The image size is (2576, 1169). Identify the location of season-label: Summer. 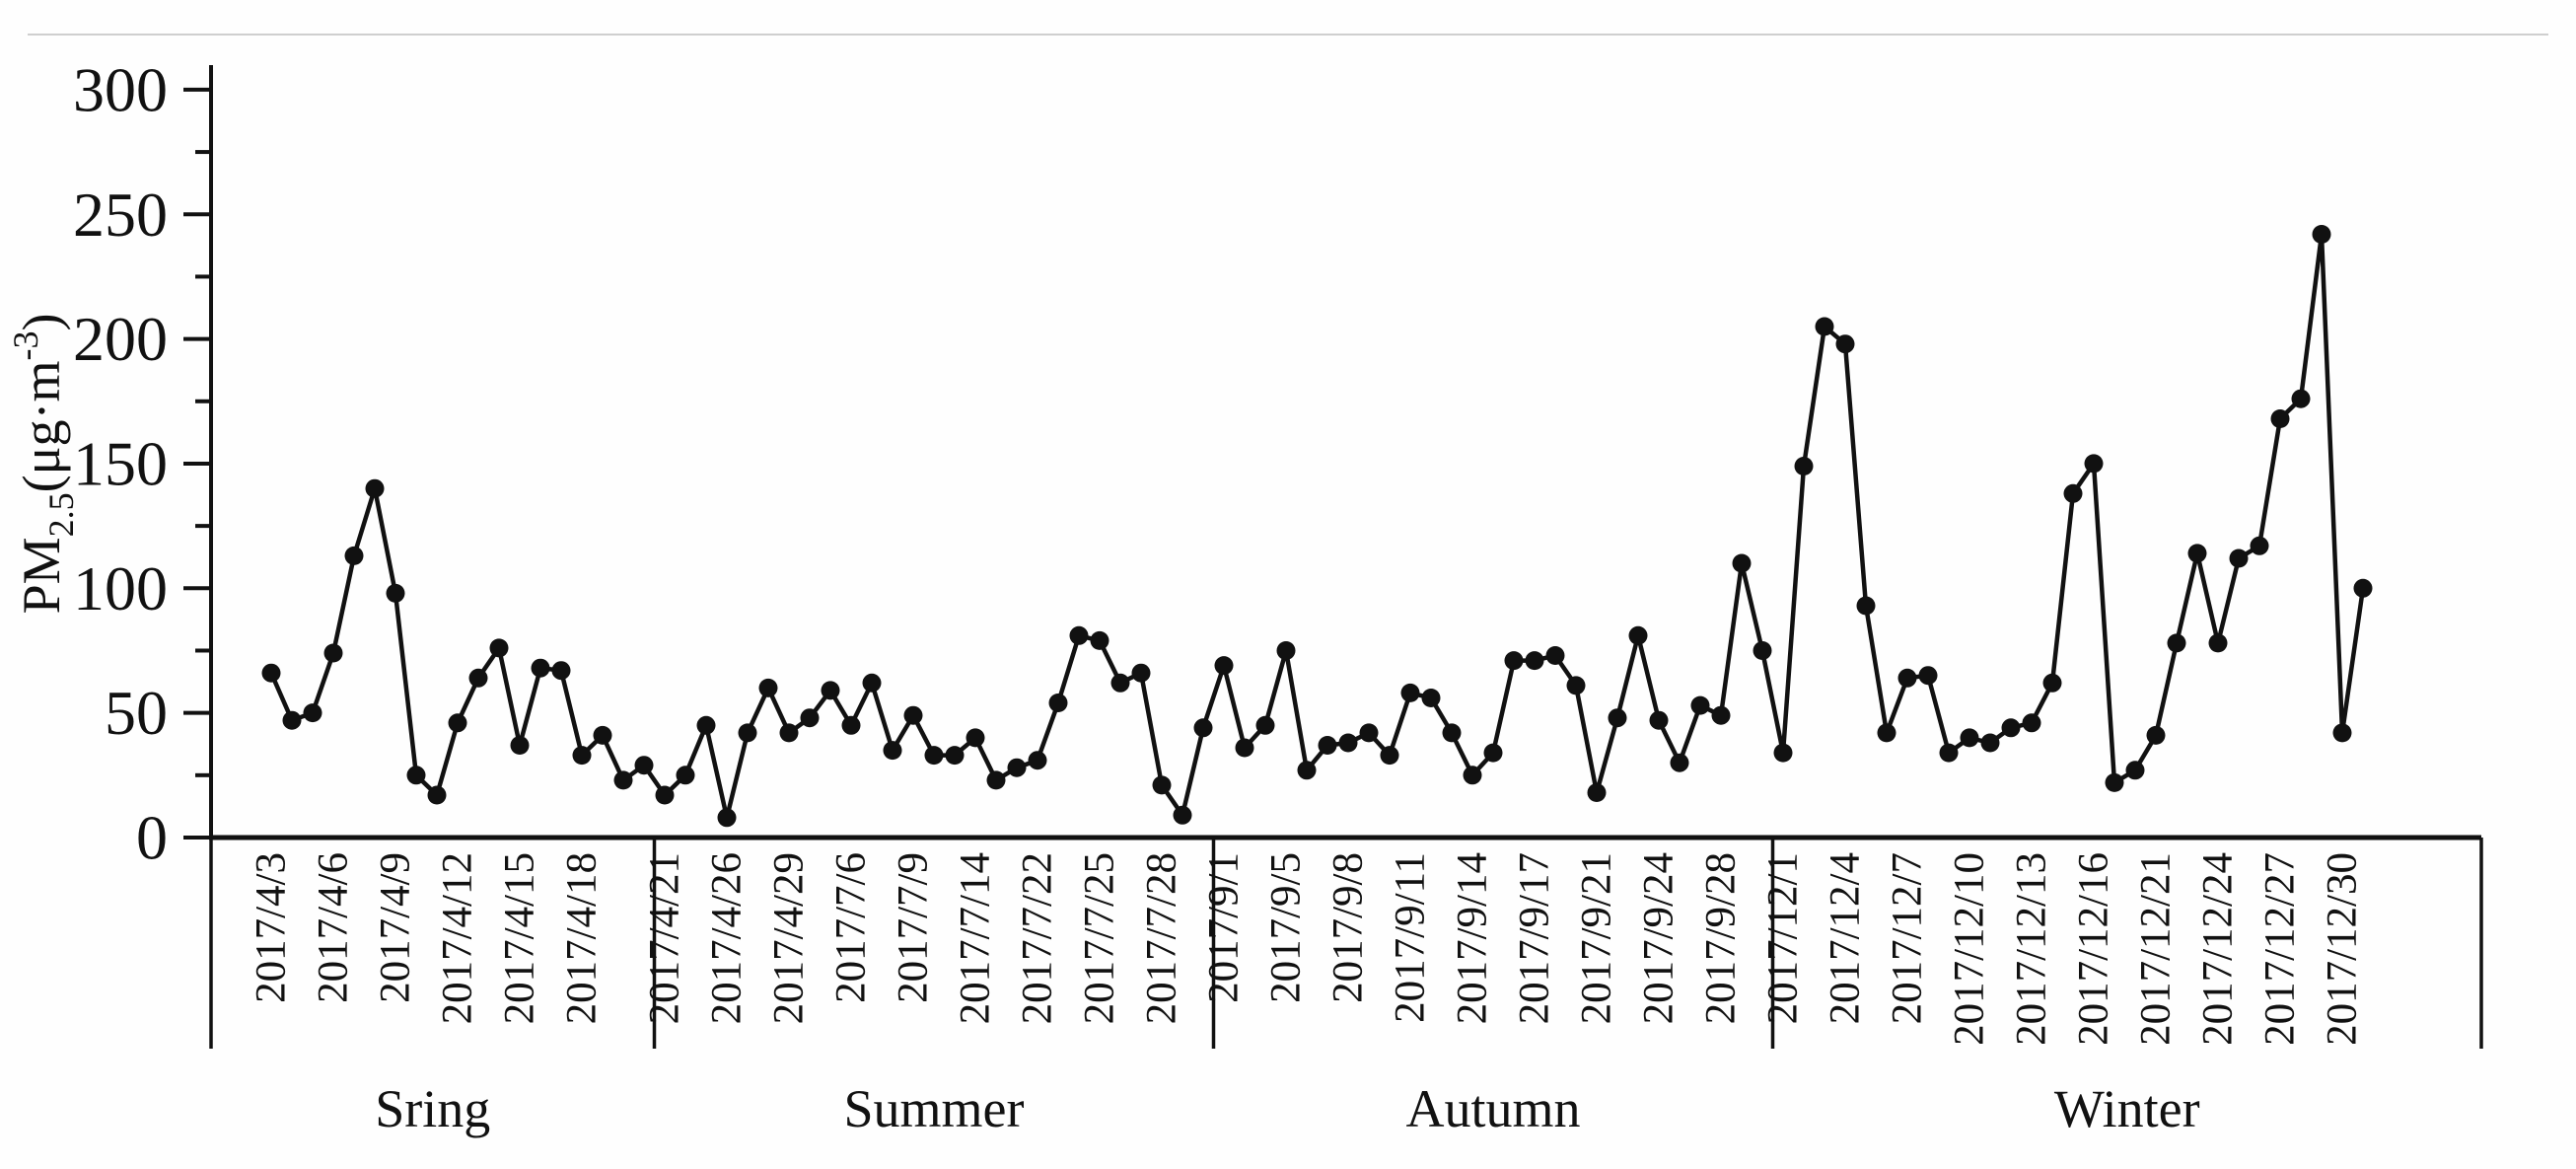
(934, 1108).